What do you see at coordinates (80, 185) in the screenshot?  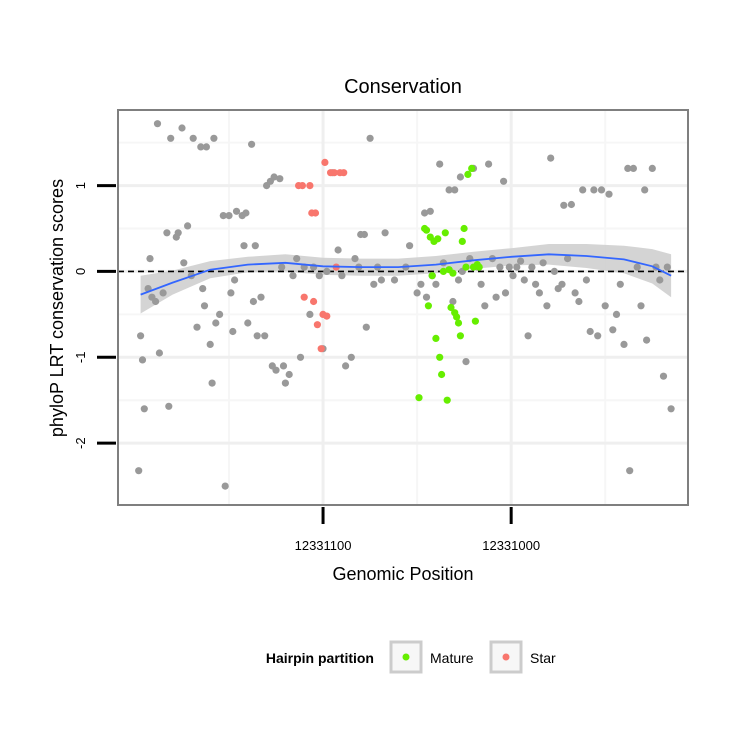 I see `y-tick-label: 1` at bounding box center [80, 185].